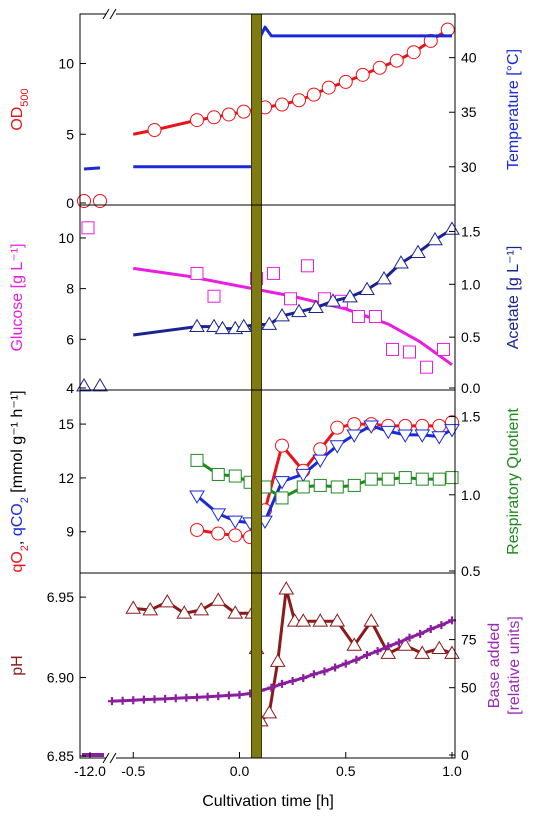  I want to click on x-tick-label: 1.0, so click(452, 771).